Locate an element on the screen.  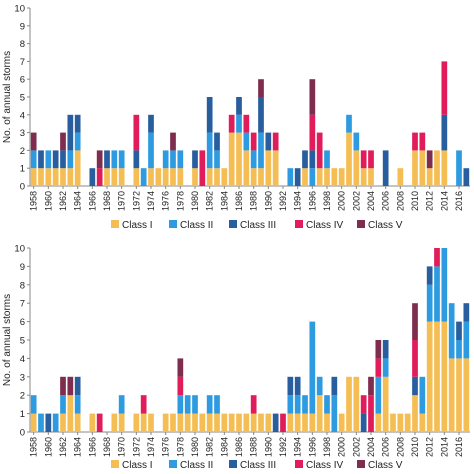
y-axis-title: No. of annual storms is located at coordinates (7, 340).